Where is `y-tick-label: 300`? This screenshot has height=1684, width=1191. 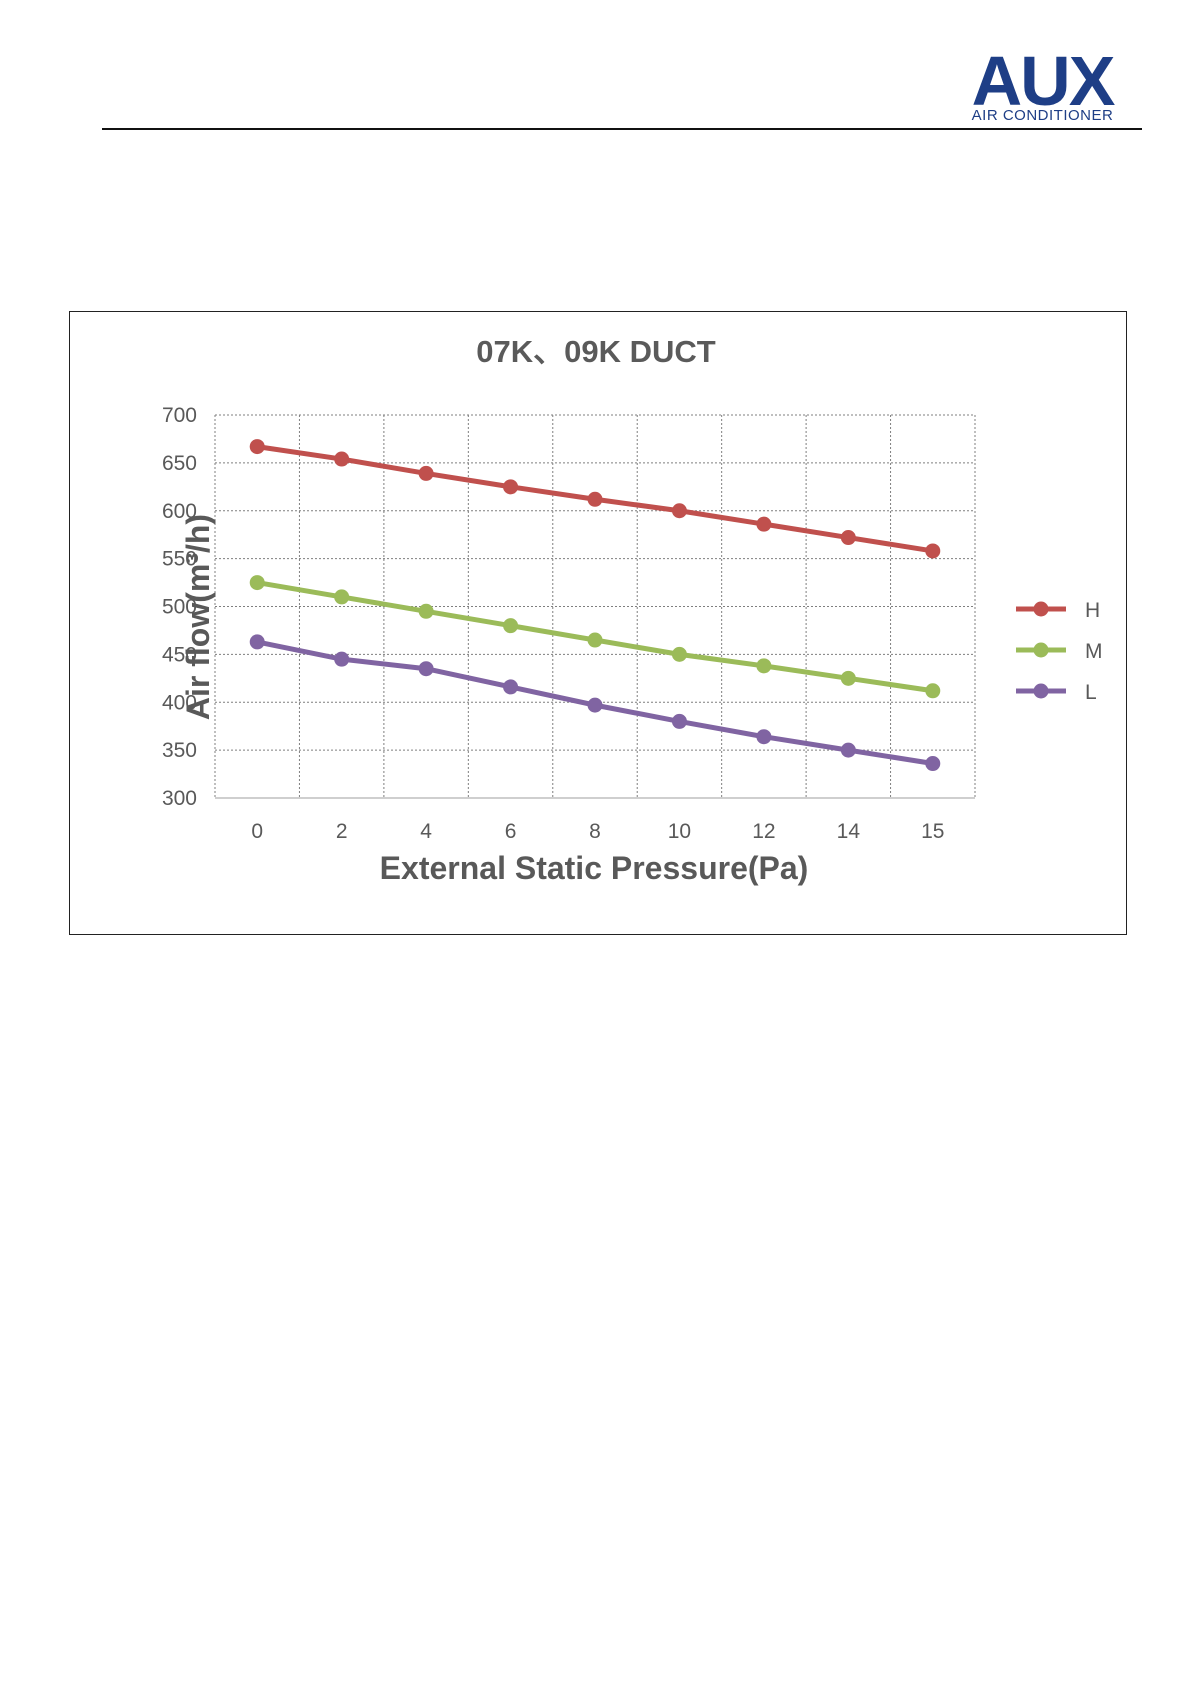
y-tick-label: 300 is located at coordinates (179, 798).